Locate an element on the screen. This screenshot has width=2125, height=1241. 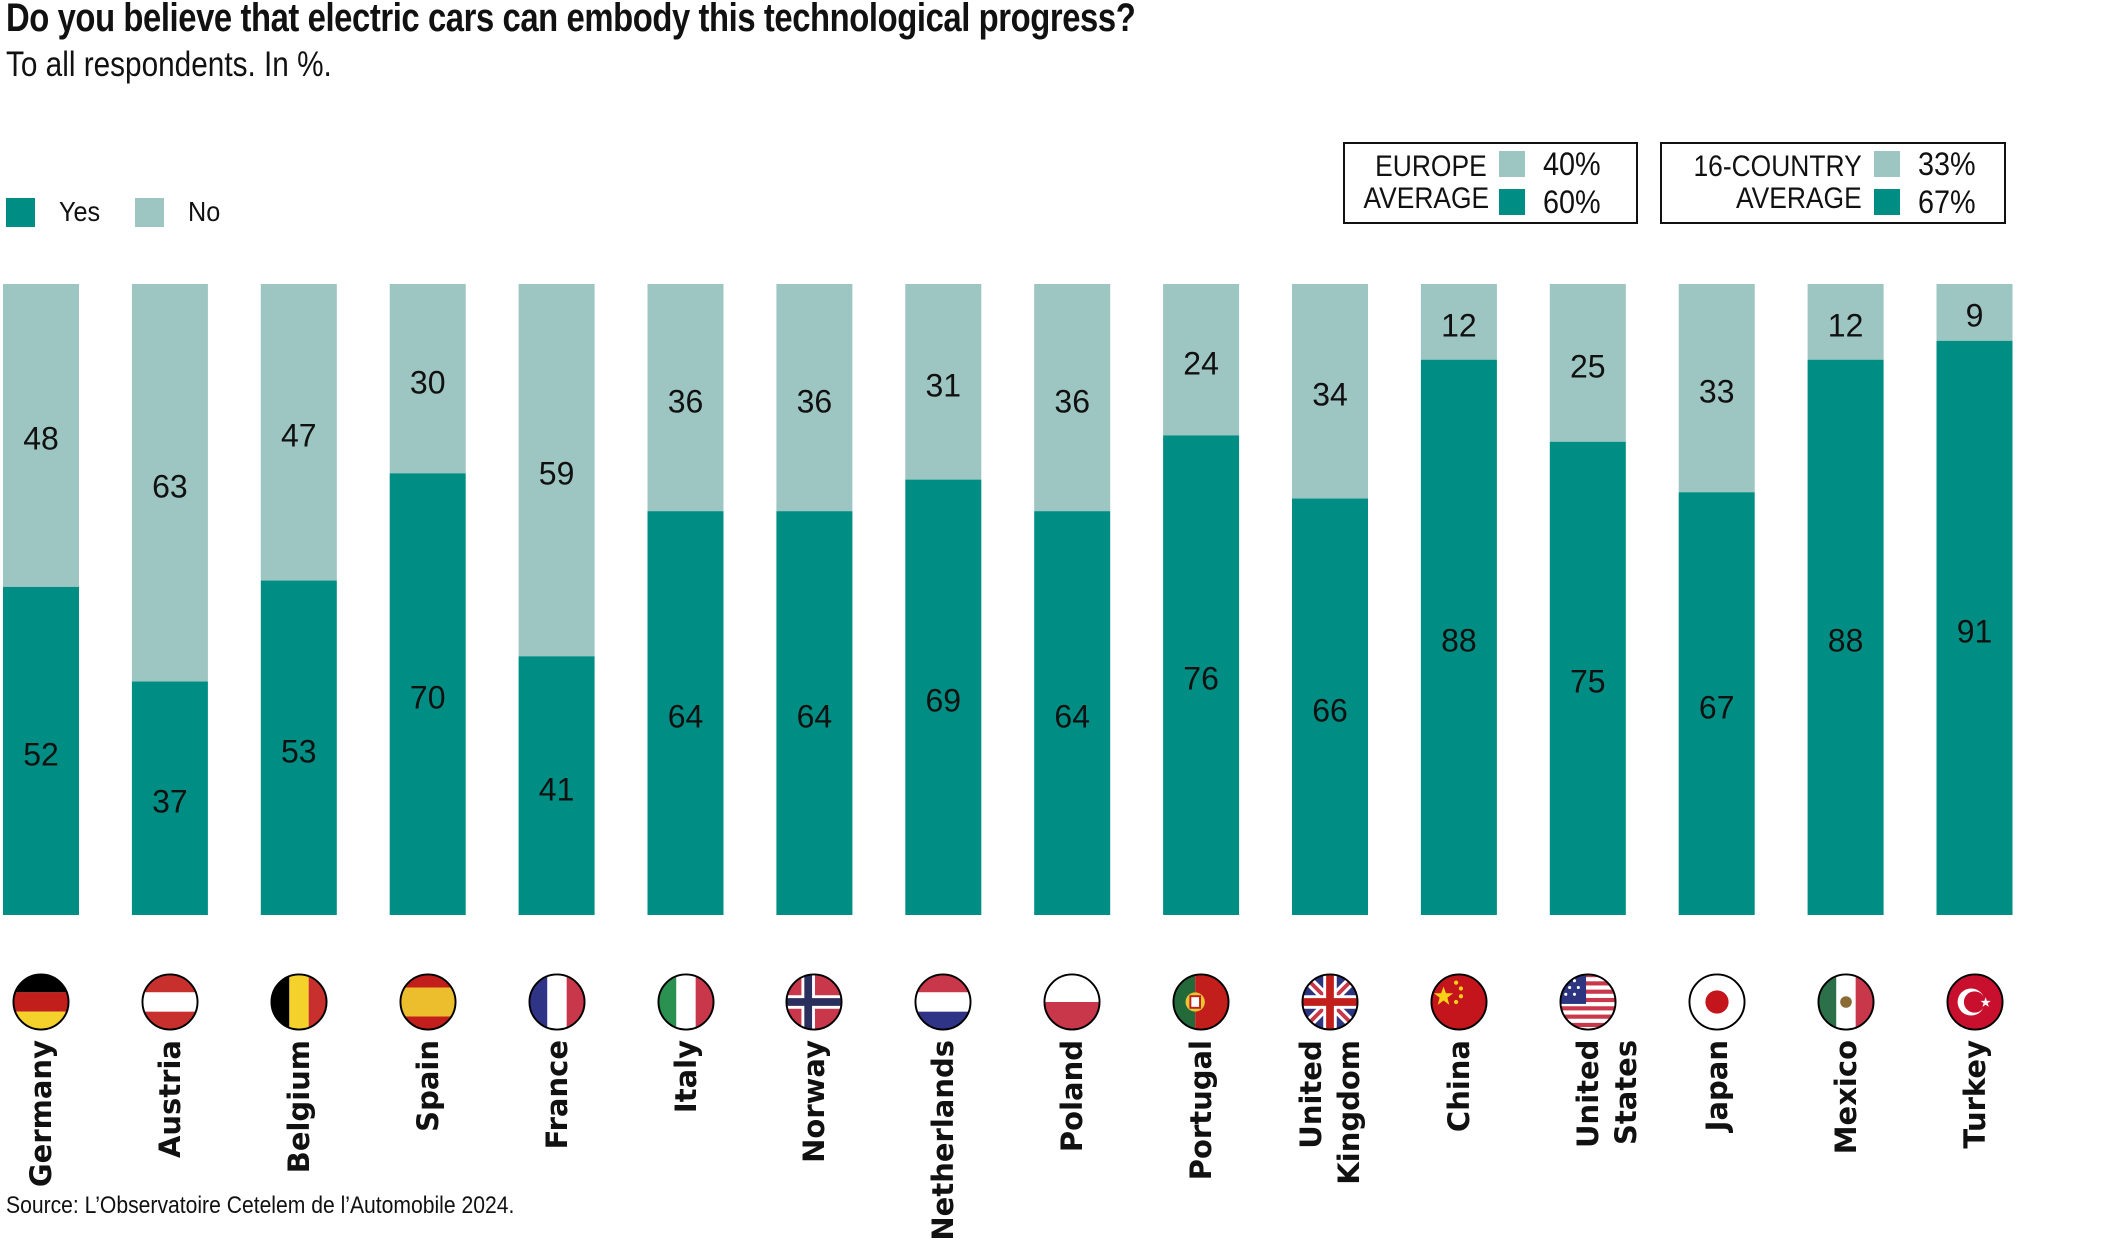
country-label-portugal: Portugal is located at coordinates (1201, 1110).